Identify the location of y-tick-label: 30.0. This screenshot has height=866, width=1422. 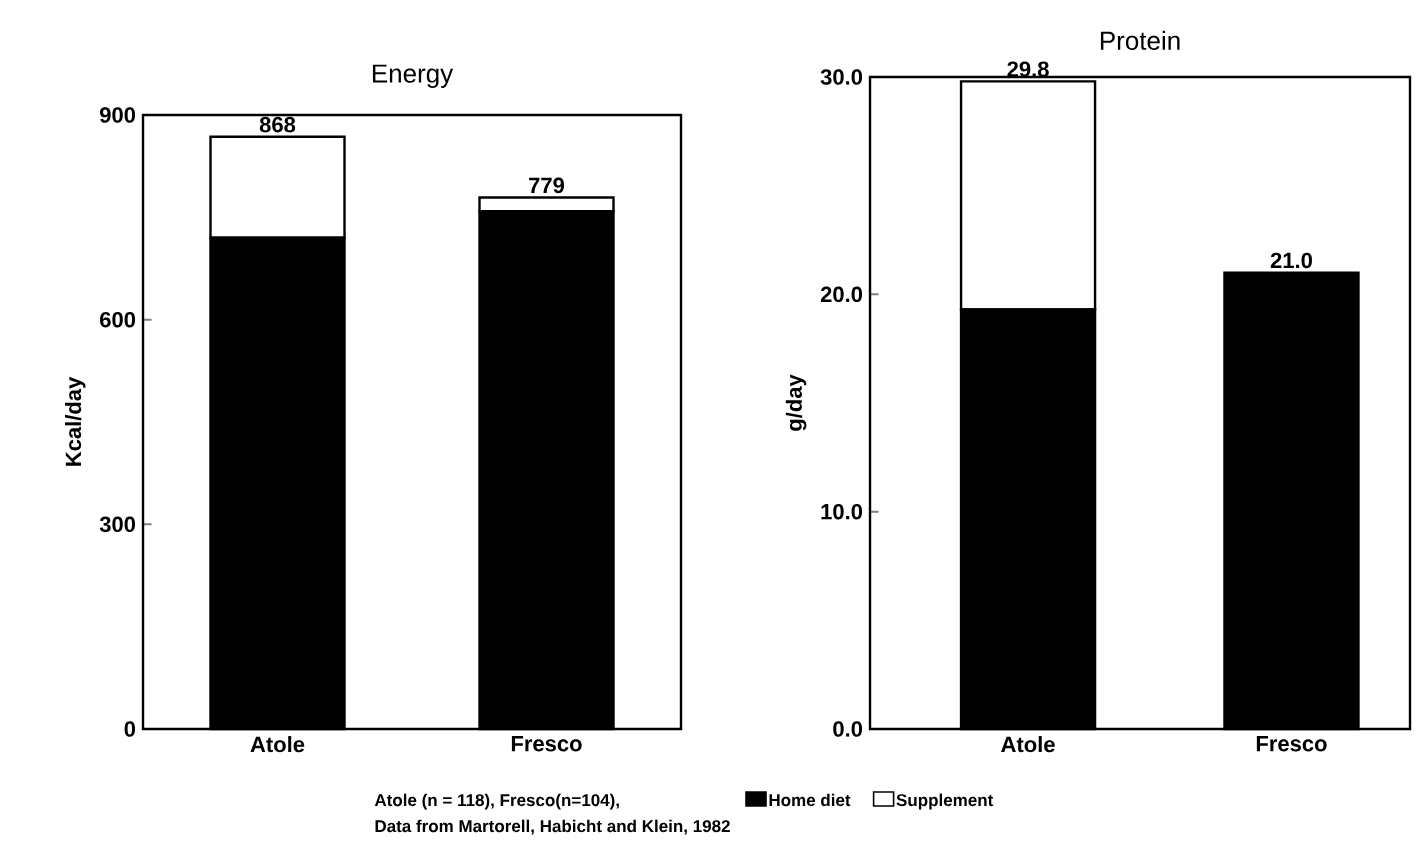
(841, 77).